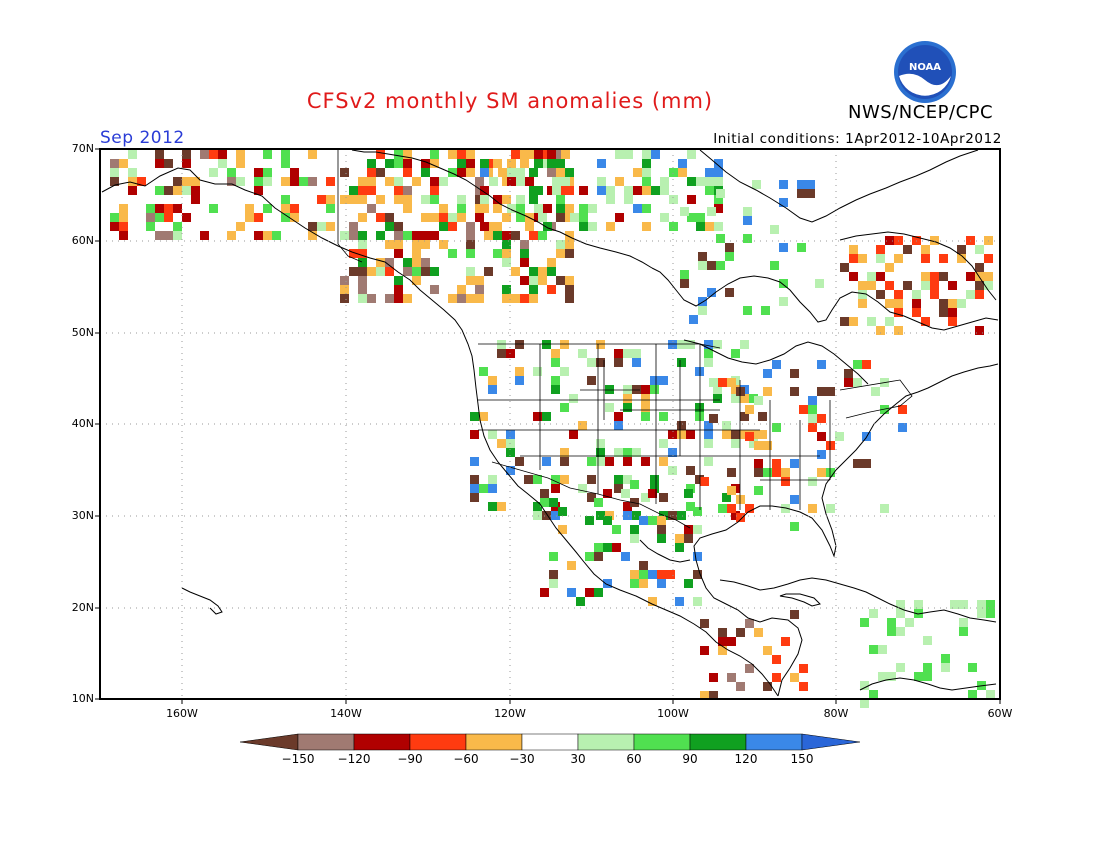 This screenshot has height=850, width=1100. Describe the element at coordinates (142, 138) in the screenshot. I see `month-label: Sep 2012` at that location.